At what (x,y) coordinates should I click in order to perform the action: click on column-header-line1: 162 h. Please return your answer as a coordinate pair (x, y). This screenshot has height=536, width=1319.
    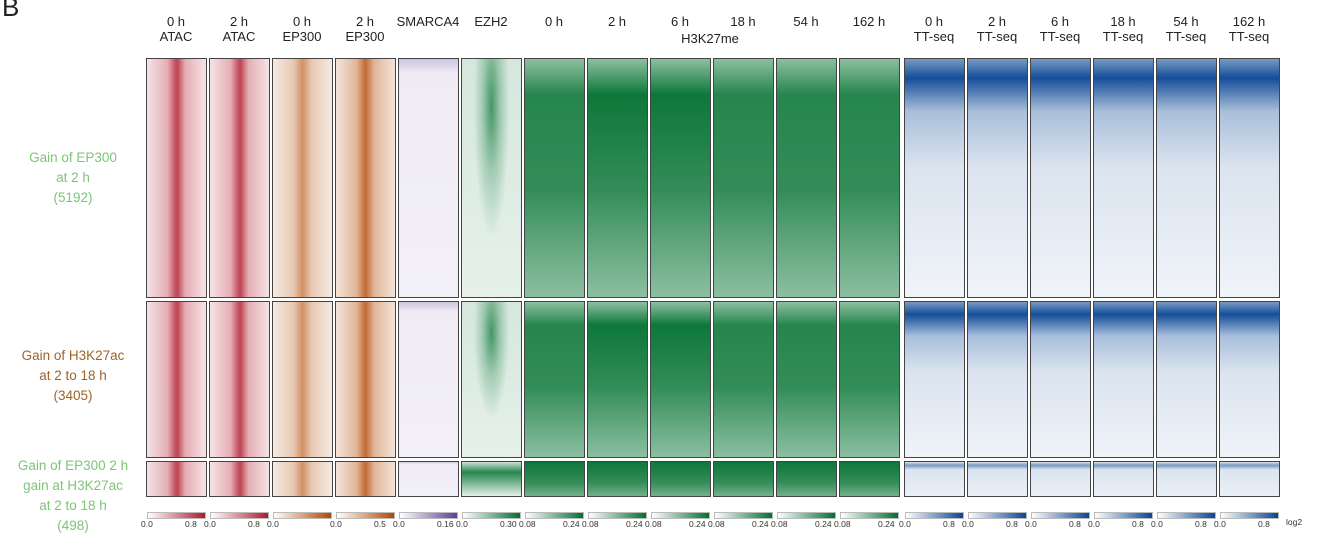
    Looking at the image, I should click on (869, 21).